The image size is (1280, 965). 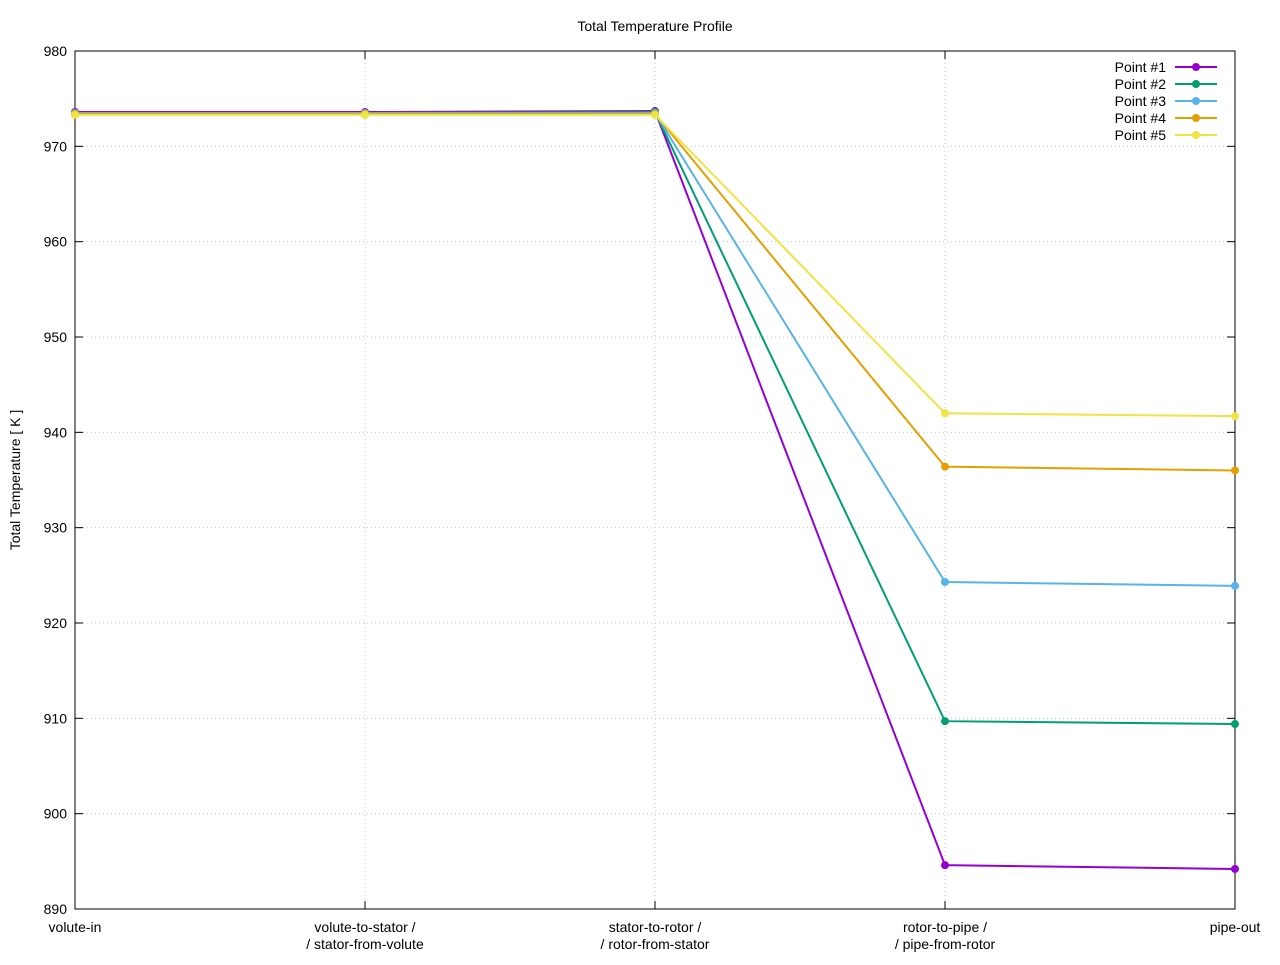 I want to click on y-tick-label: 920, so click(x=56, y=623).